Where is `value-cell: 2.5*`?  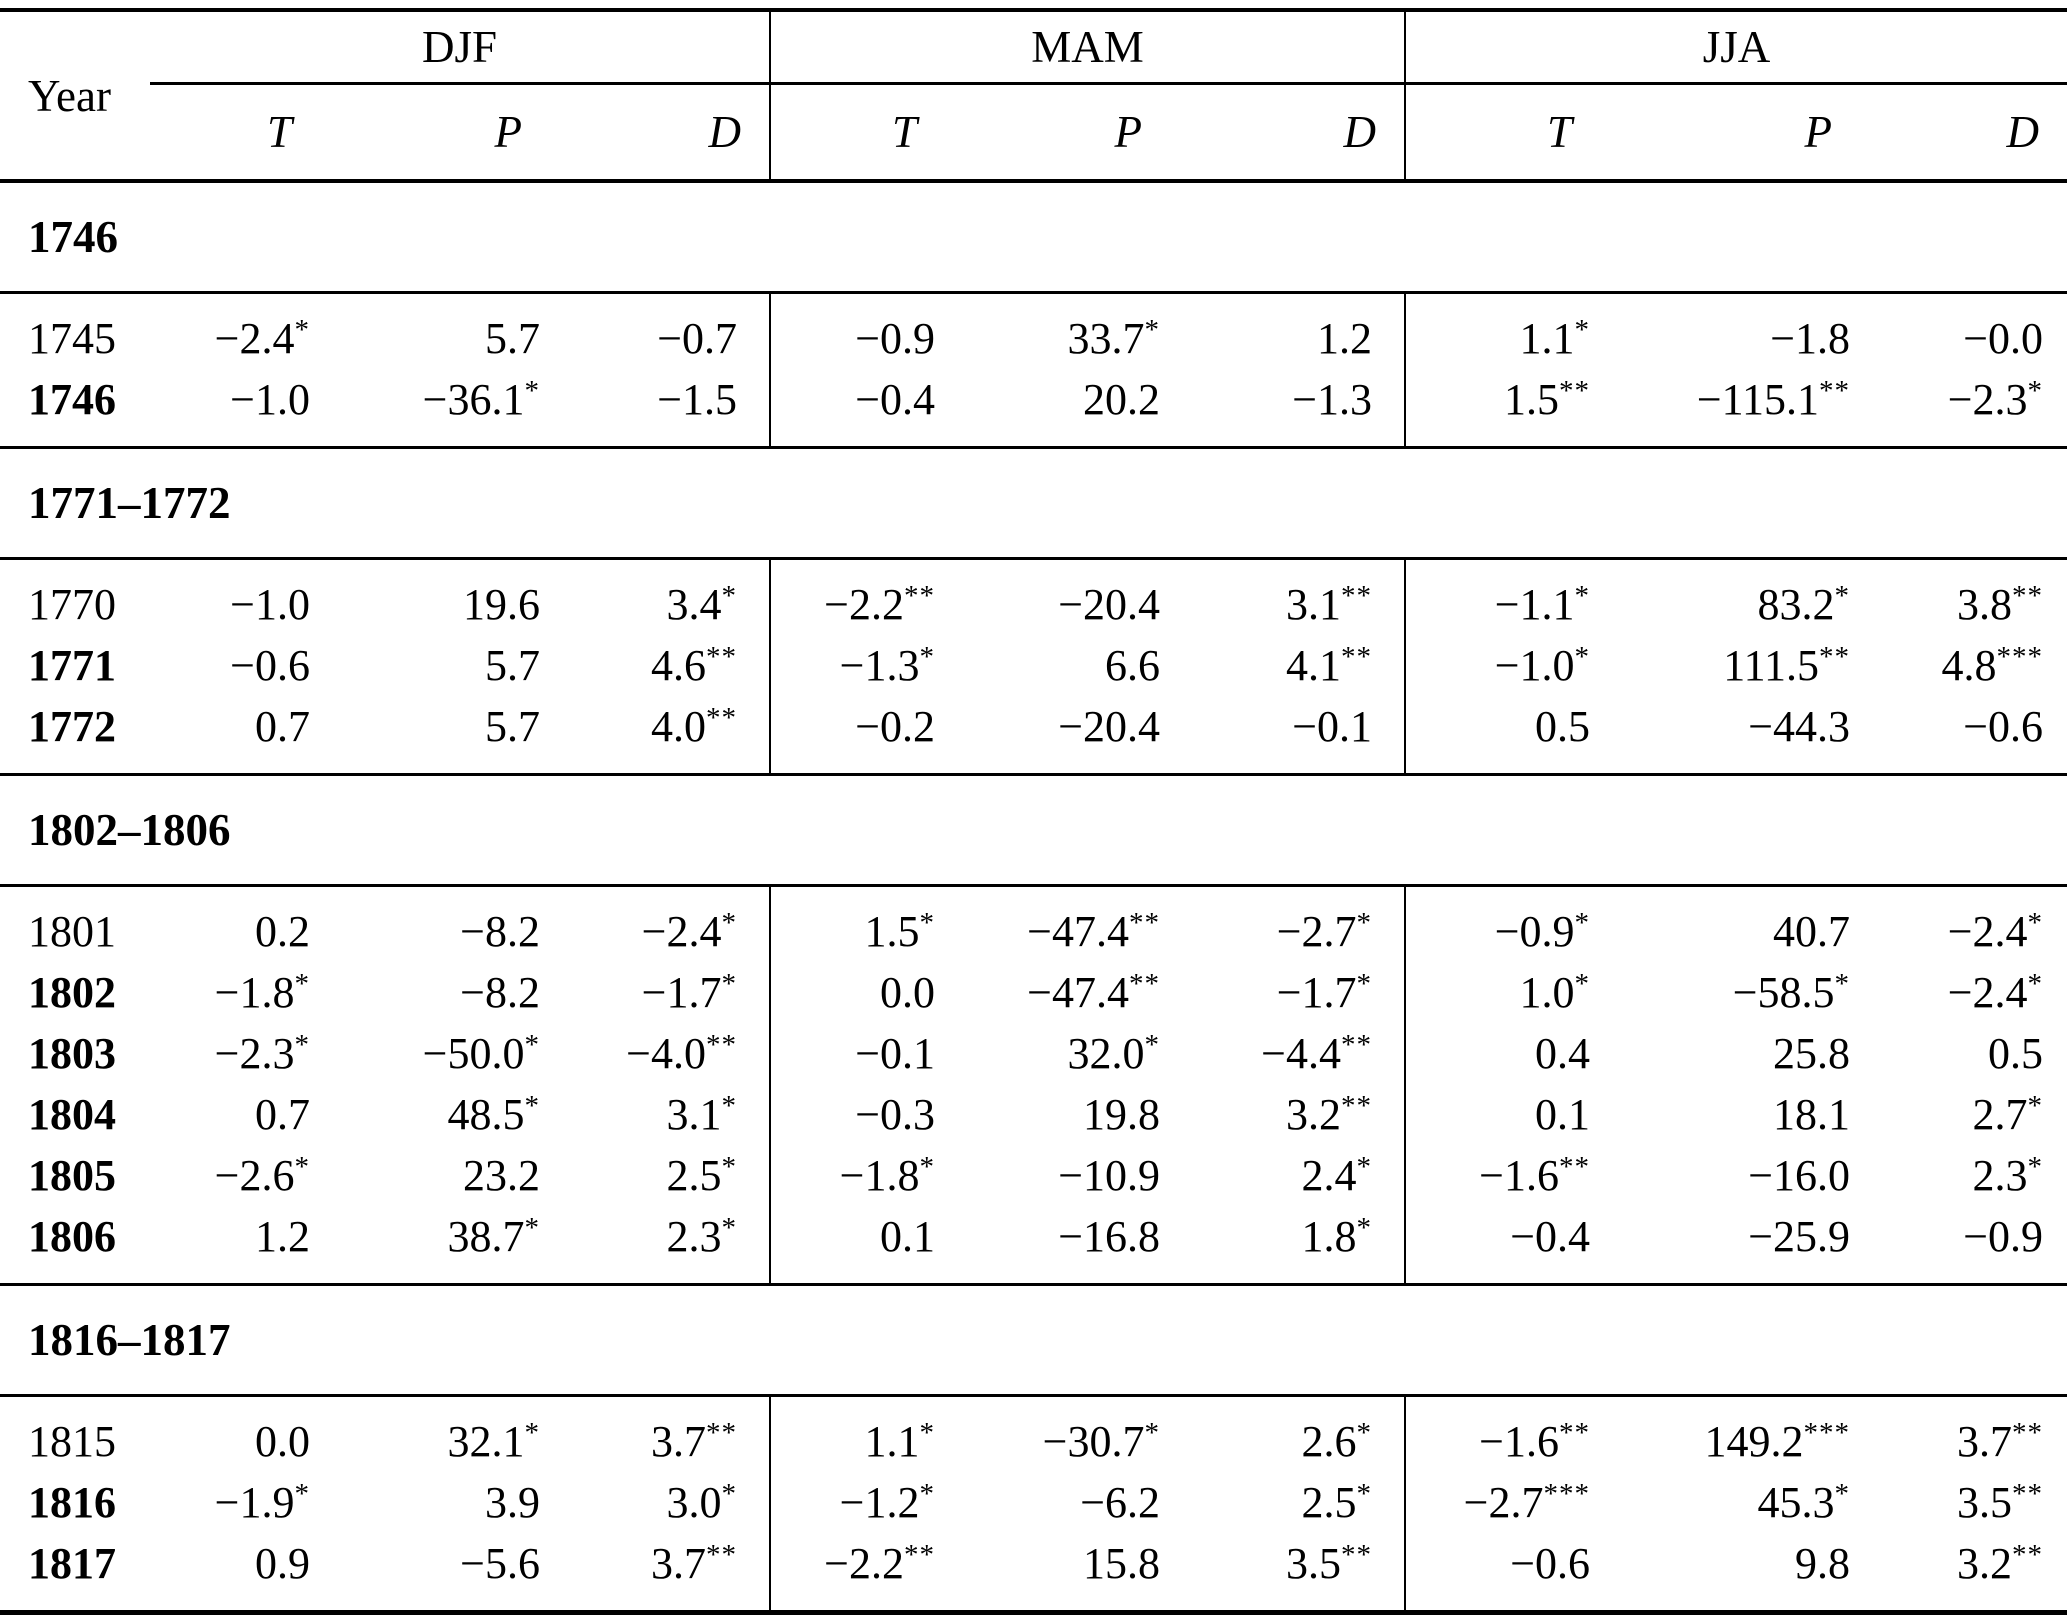 value-cell: 2.5* is located at coordinates (661, 1175).